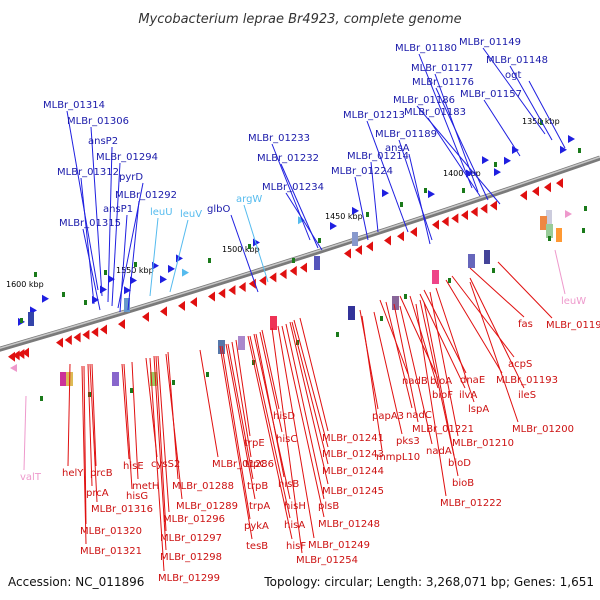  What do you see at coordinates (165, 464) in the screenshot?
I see `reverse-gene-label: cysS2` at bounding box center [165, 464].